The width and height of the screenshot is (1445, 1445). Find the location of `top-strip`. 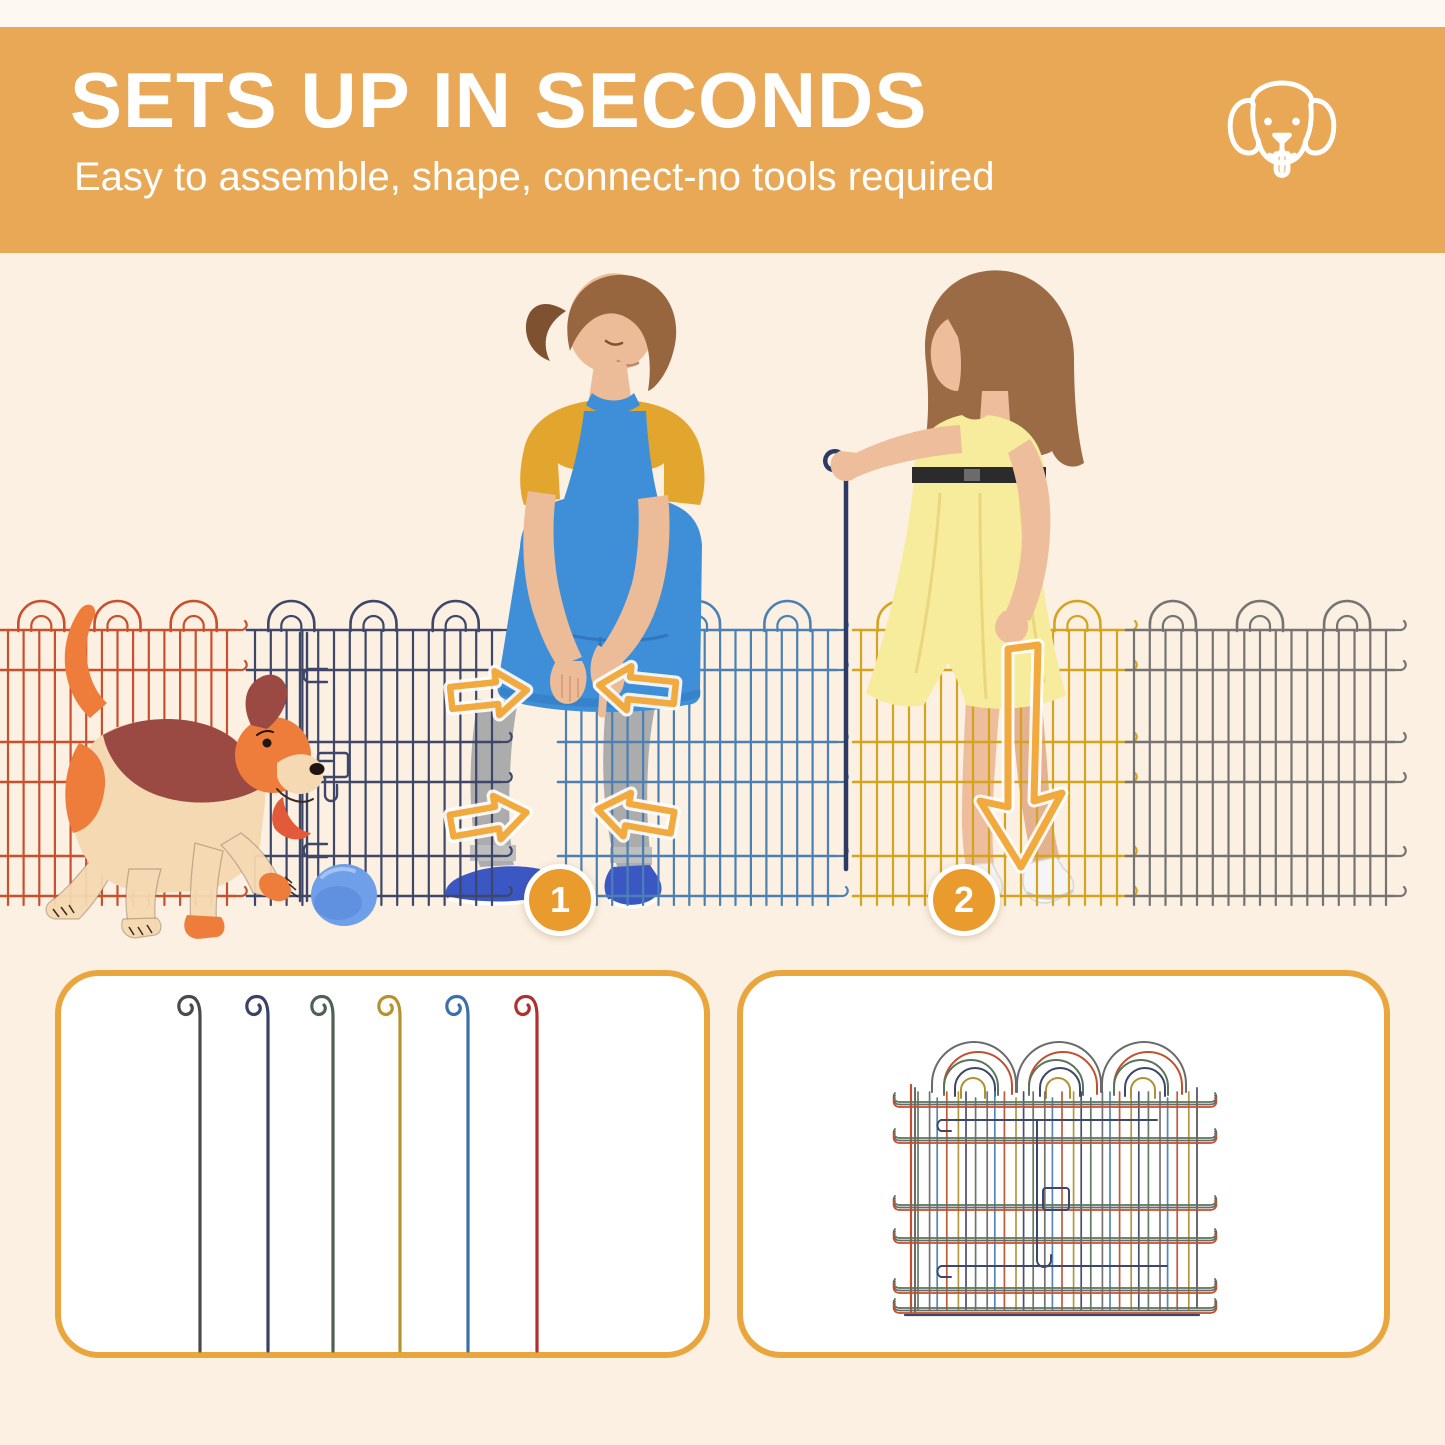

top-strip is located at coordinates (722, 13).